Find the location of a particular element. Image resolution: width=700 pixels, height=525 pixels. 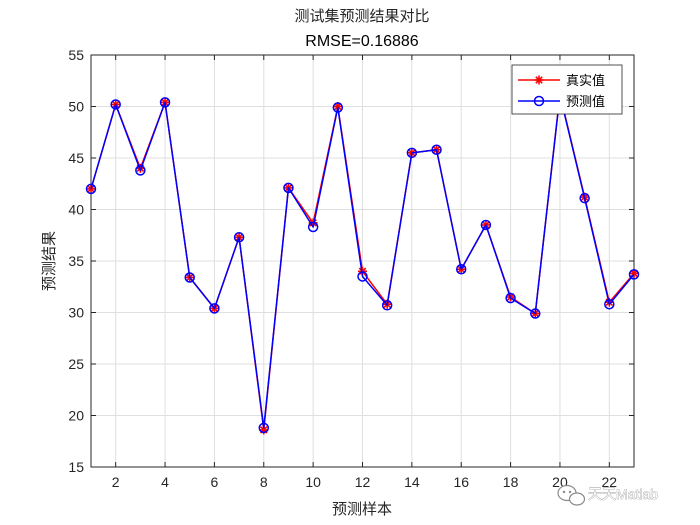

watermark-text: 天天Matlab is located at coordinates (623, 494).